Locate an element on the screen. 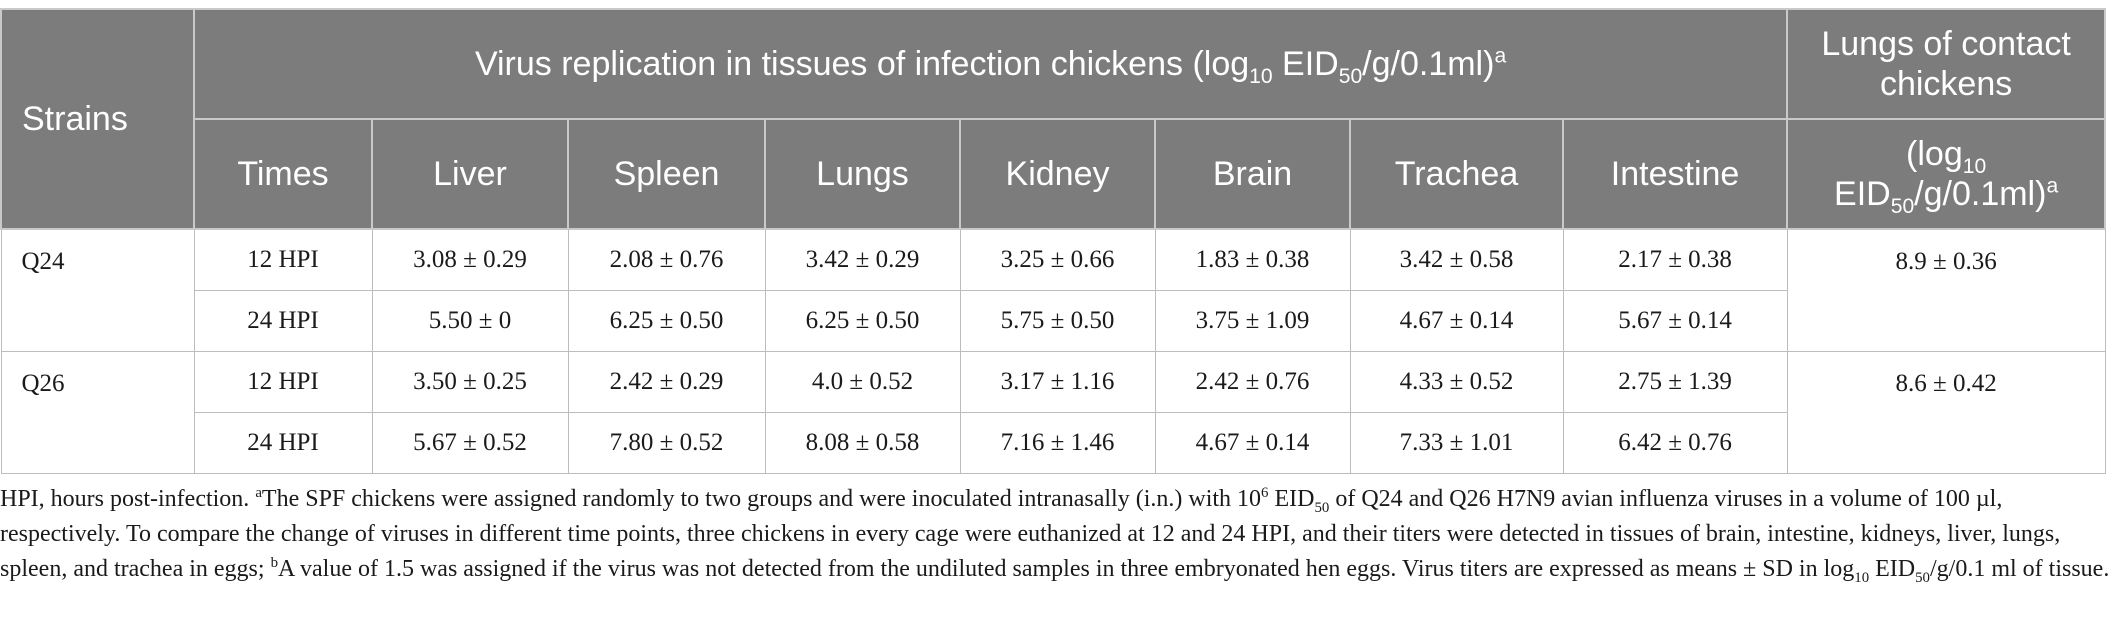 This screenshot has width=2127, height=643. value-cell: 2.17 ± 0.38 is located at coordinates (1675, 259).